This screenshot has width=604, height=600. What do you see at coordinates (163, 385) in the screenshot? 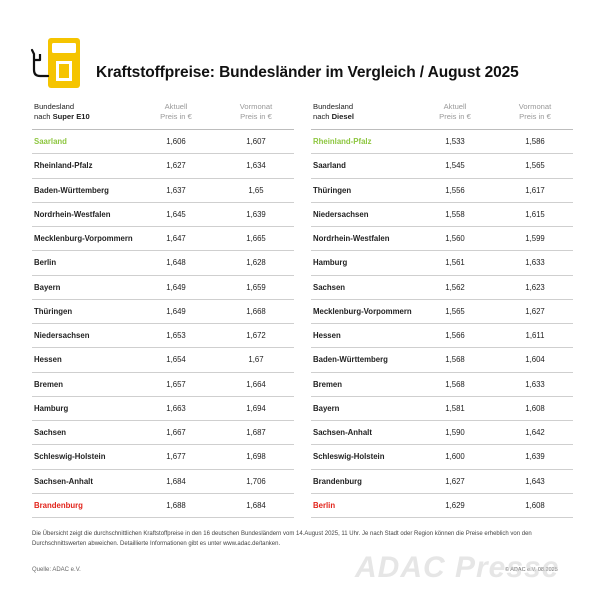
I see `table-row: Bremen 1,657 1,664` at bounding box center [163, 385].